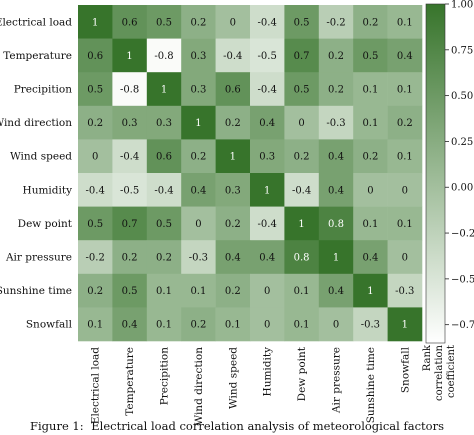  What do you see at coordinates (36, 123) in the screenshot?
I see `row-label: Wind direction` at bounding box center [36, 123].